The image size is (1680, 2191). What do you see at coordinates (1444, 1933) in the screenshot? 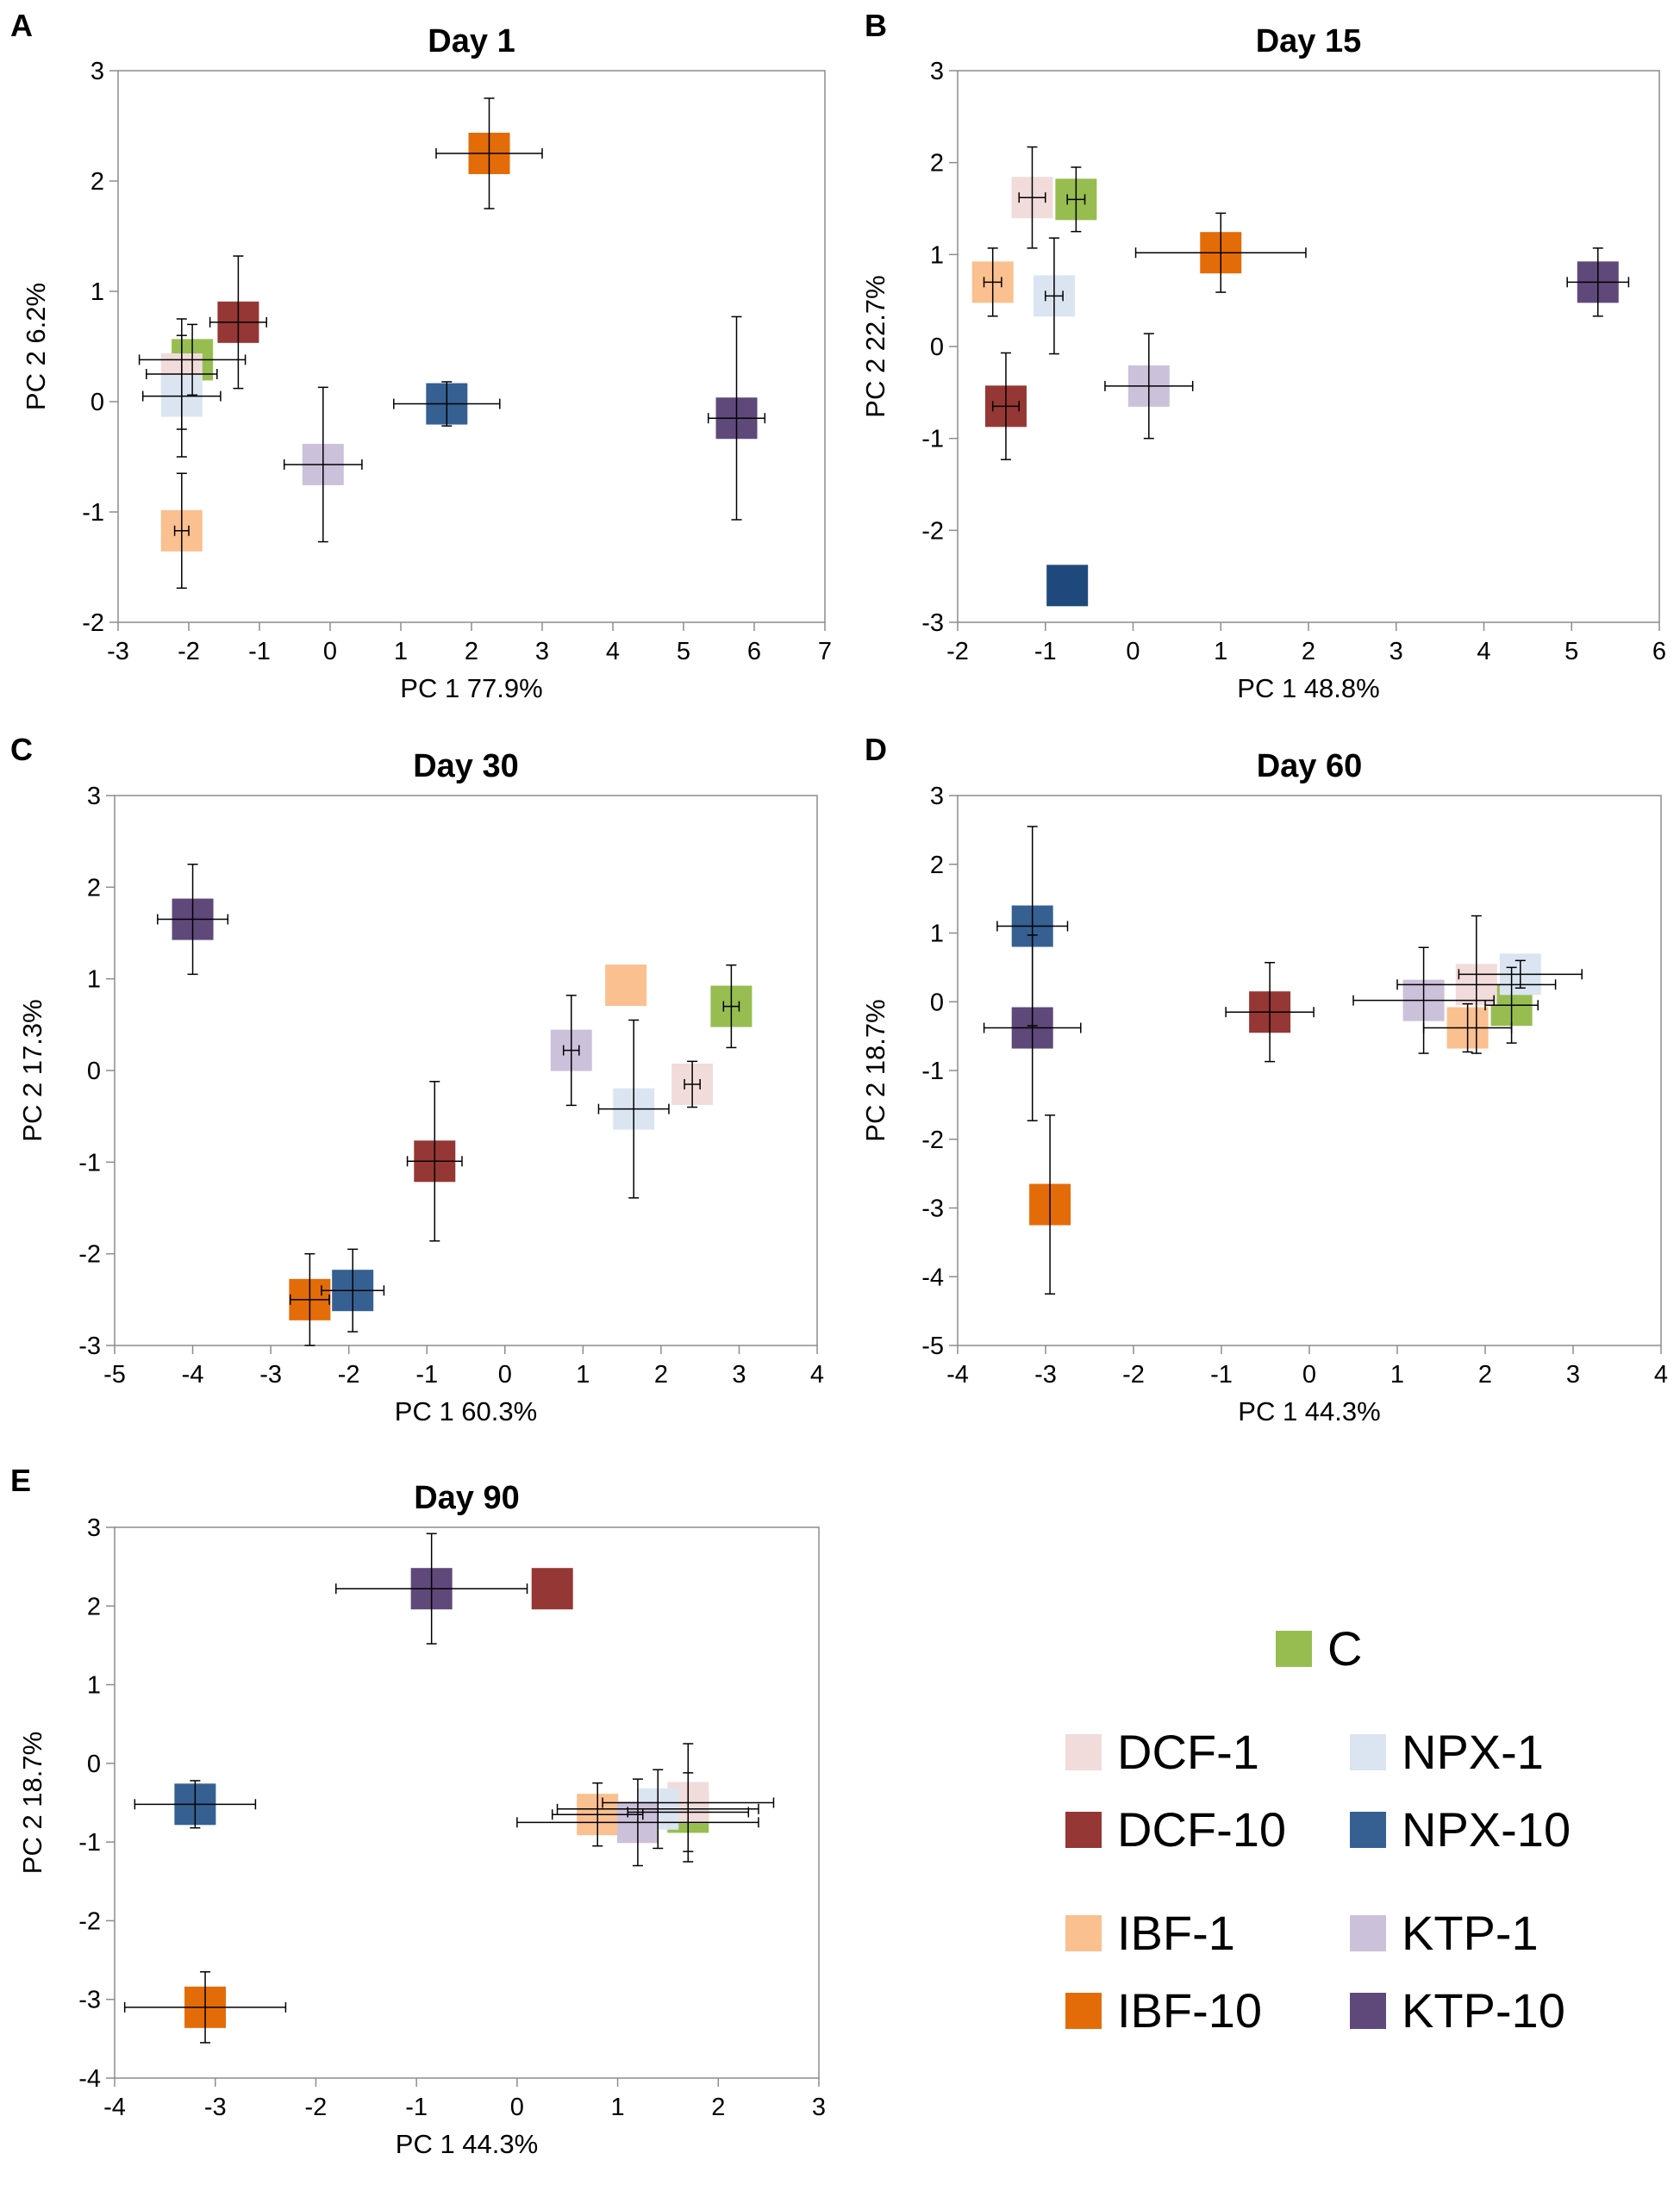
I see `legend-item-KTP-1: KTP-1` at bounding box center [1444, 1933].